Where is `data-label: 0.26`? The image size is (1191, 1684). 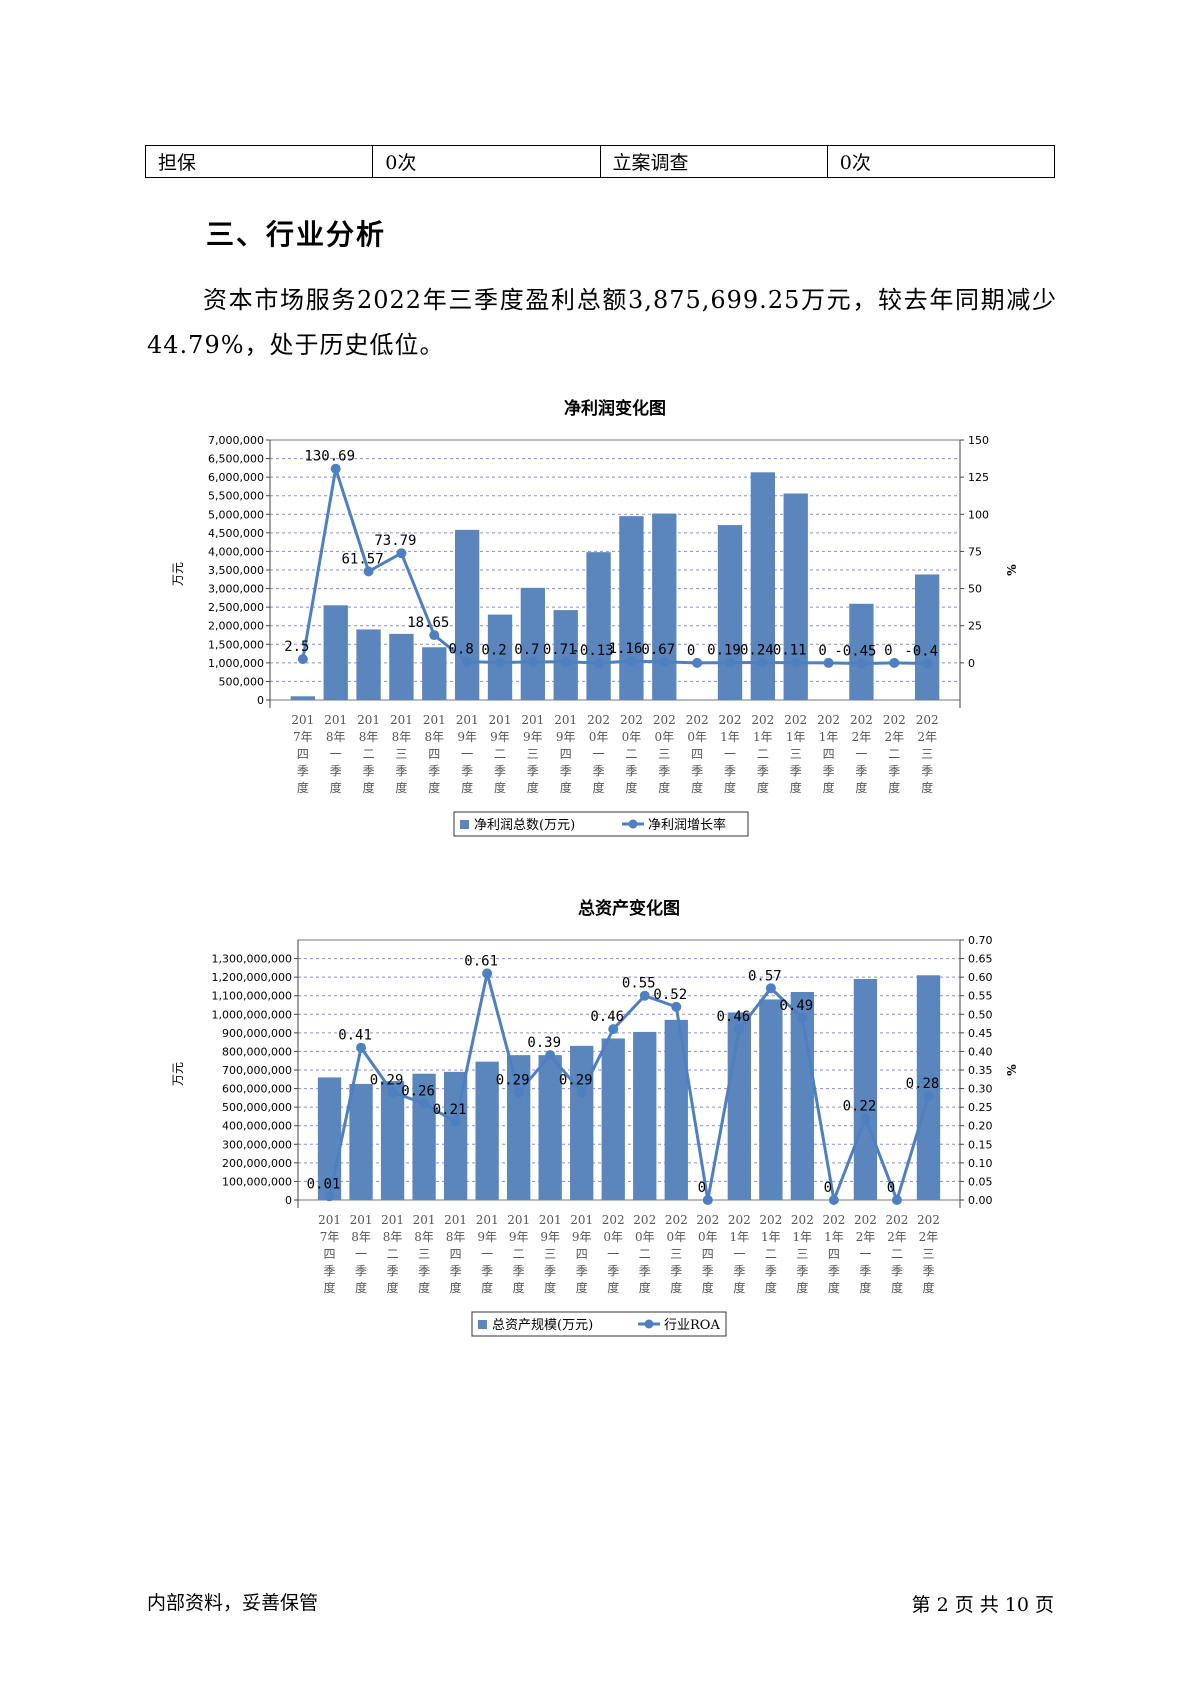 data-label: 0.26 is located at coordinates (418, 1091).